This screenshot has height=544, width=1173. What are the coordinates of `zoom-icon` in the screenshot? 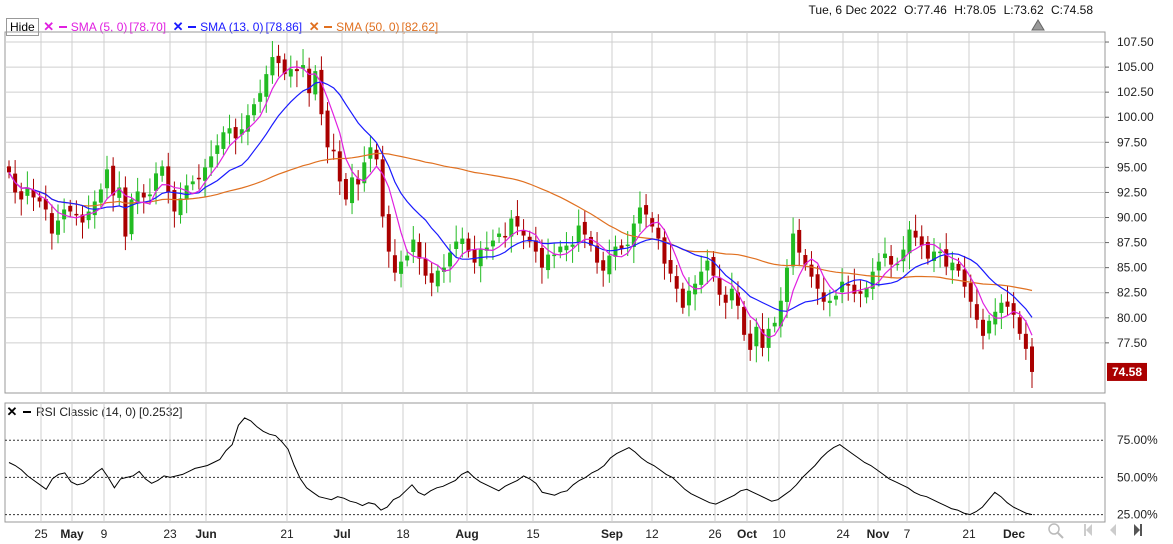 It's located at (1056, 531).